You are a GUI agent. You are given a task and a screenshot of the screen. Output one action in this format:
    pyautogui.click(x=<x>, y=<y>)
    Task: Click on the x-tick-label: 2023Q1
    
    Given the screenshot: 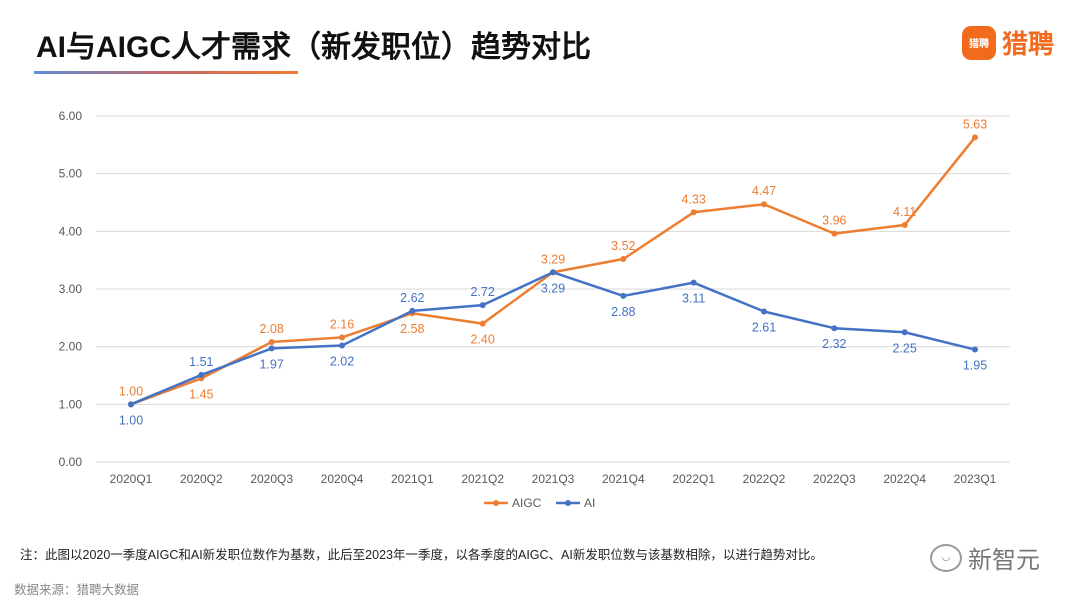 What is the action you would take?
    pyautogui.click(x=975, y=479)
    